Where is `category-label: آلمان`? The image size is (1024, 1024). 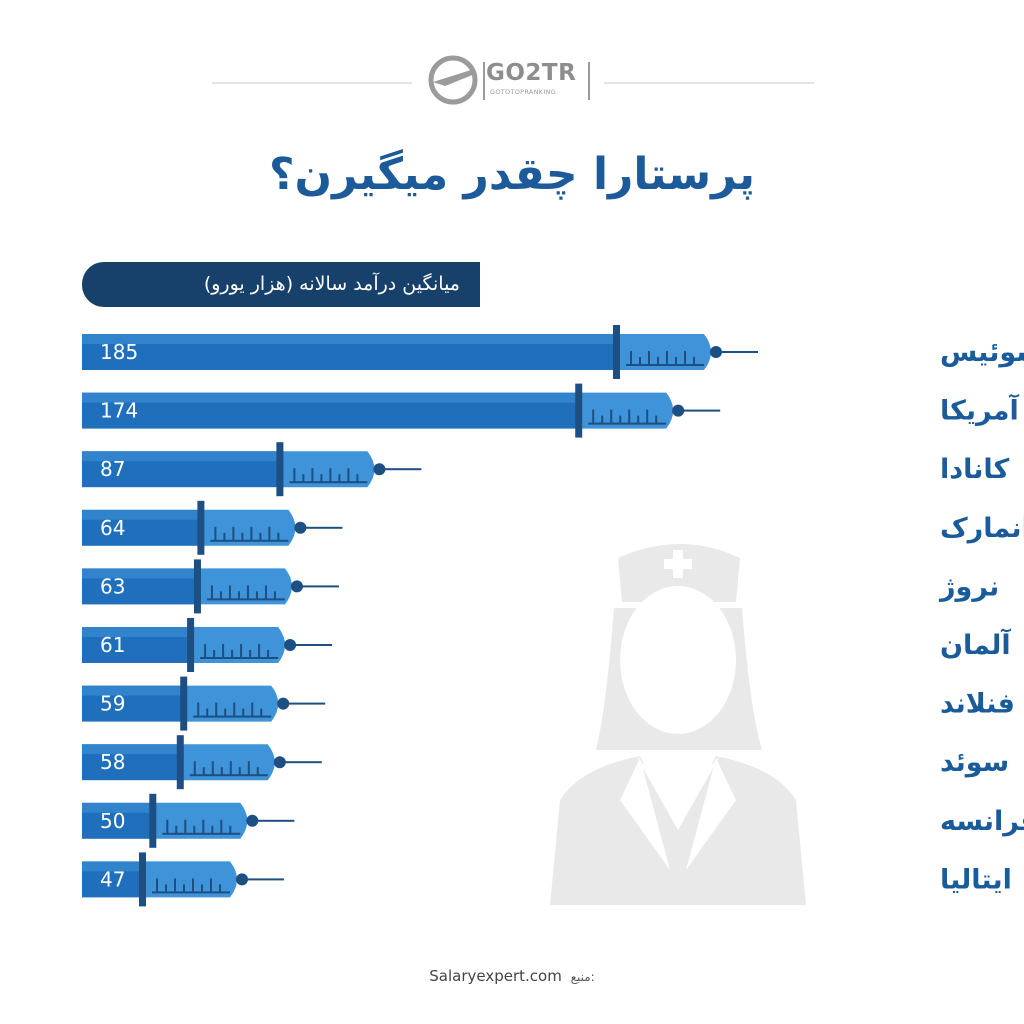 category-label: آلمان is located at coordinates (975, 644).